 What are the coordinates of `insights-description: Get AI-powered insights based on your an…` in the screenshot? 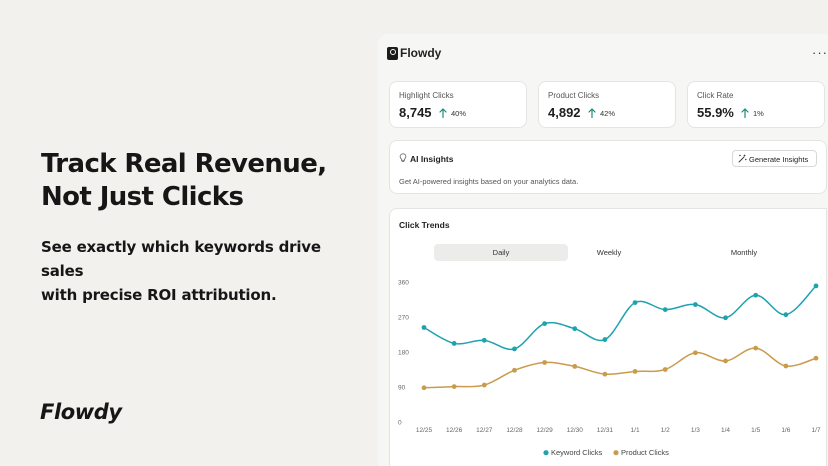 It's located at (489, 181).